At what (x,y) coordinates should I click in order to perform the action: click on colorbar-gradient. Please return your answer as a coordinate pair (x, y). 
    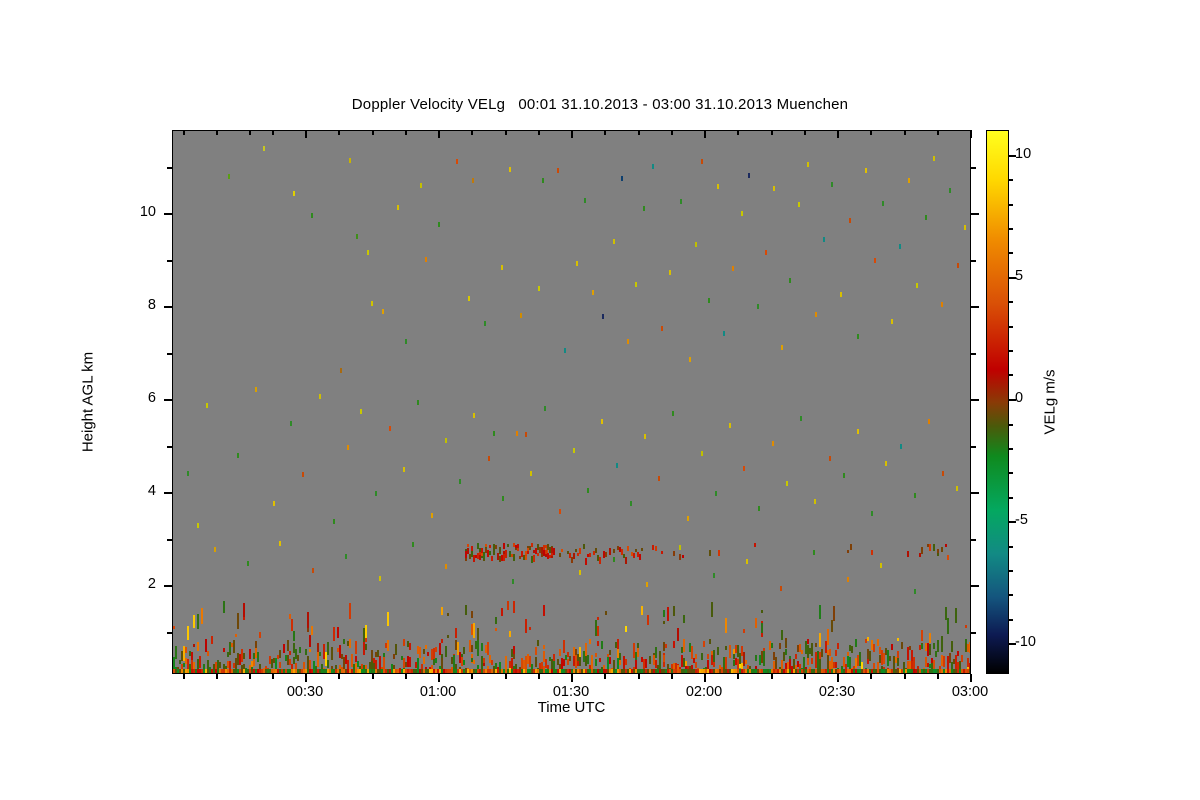
    Looking at the image, I should click on (997, 402).